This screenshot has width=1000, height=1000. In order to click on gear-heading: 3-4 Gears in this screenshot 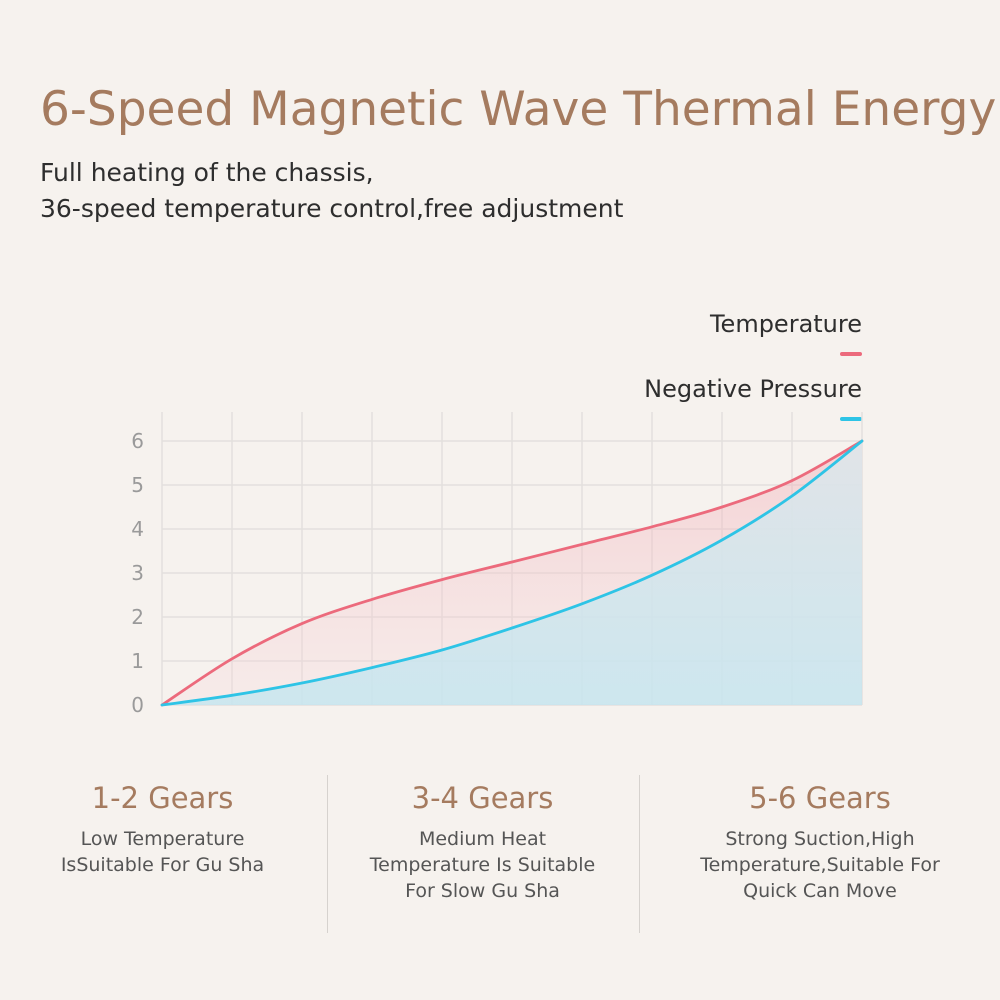, I will do `click(482, 798)`.